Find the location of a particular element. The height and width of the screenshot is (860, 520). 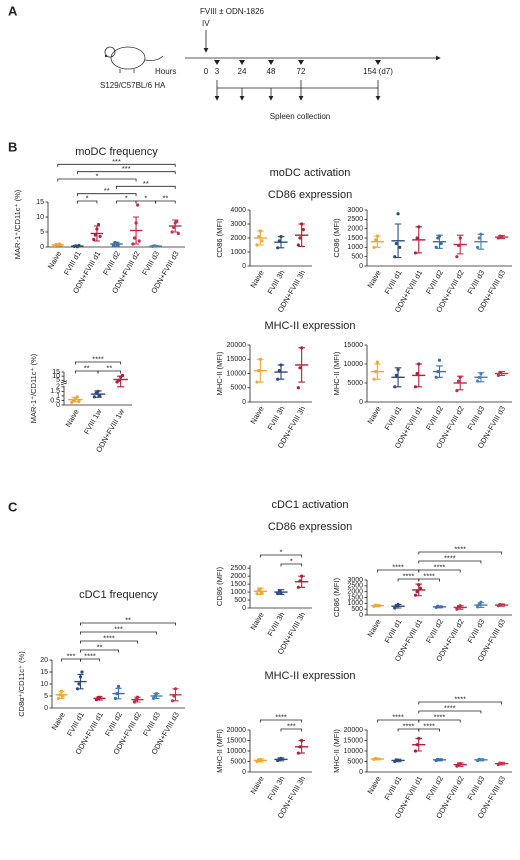

route-label: IV is located at coordinates (206, 23).